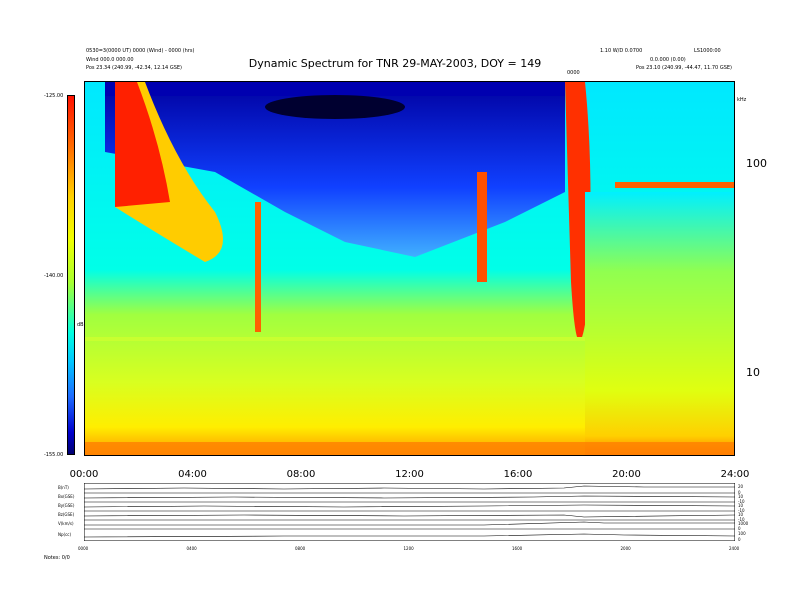  What do you see at coordinates (409, 523) in the screenshot?
I see `trace-v` at bounding box center [409, 523].